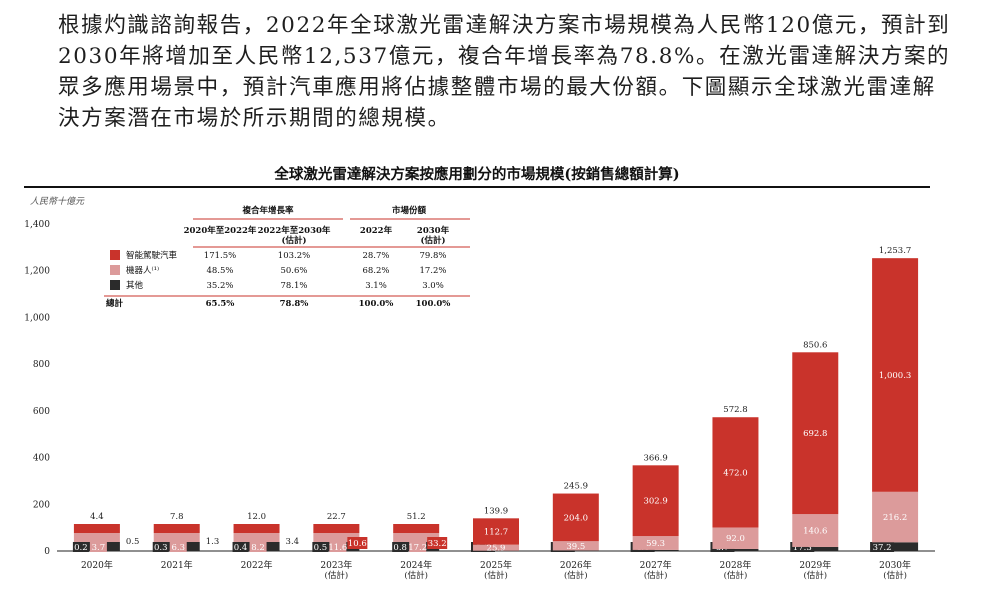 The image size is (1000, 606). I want to click on x-category-label: 2023年, so click(336, 565).